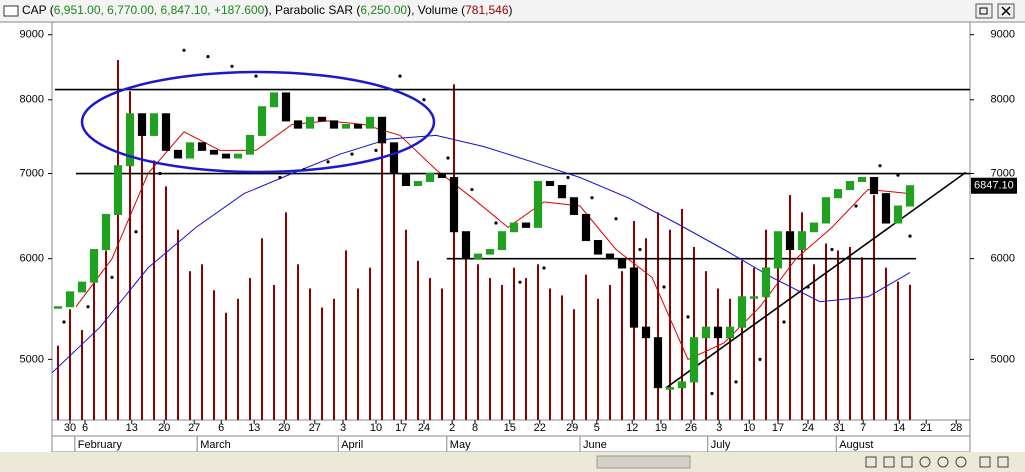 The width and height of the screenshot is (1025, 472). I want to click on x-tick-label: 6, so click(85, 428).